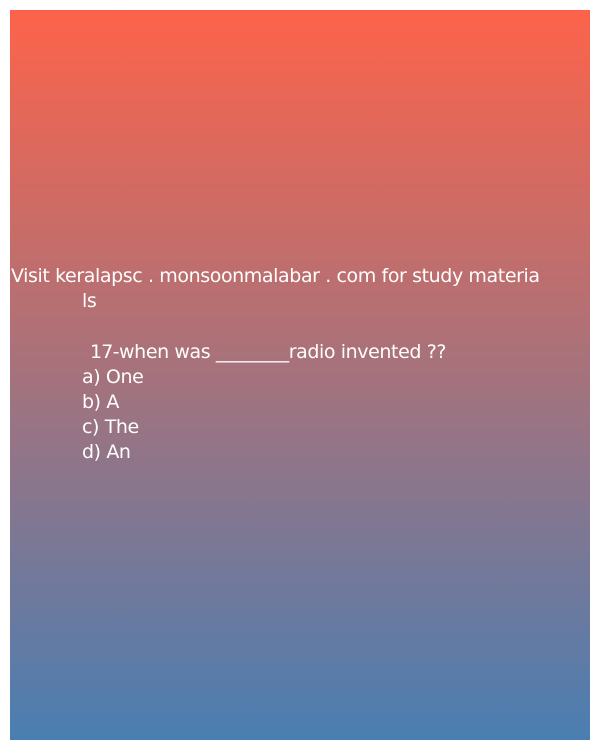  What do you see at coordinates (100, 402) in the screenshot?
I see `option-b: b) A` at bounding box center [100, 402].